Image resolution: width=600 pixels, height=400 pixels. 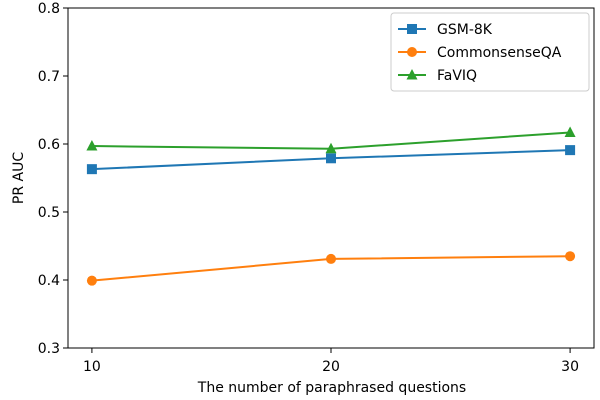 I want to click on legend-box, so click(x=490, y=52).